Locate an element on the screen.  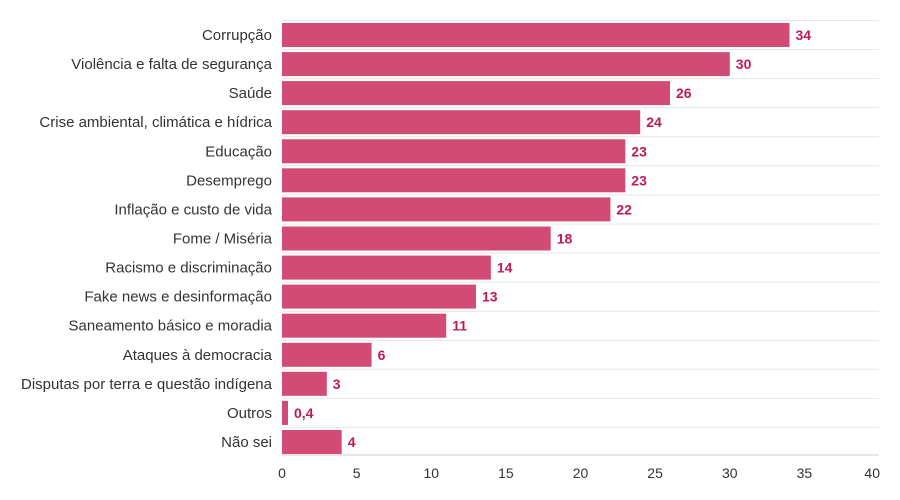
value-label: 6 is located at coordinates (382, 355).